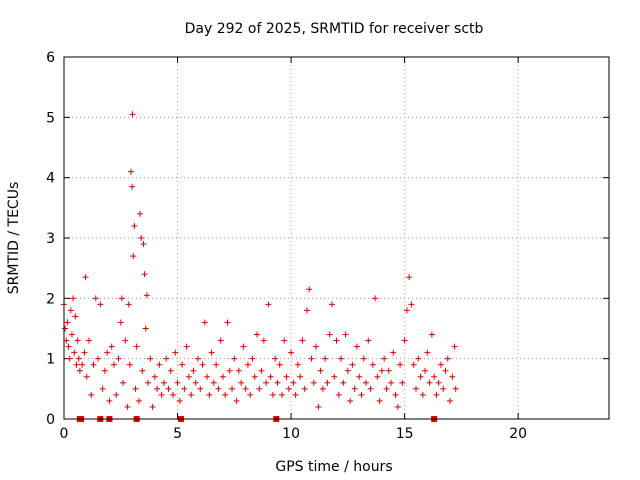 The height and width of the screenshot is (480, 640). I want to click on y-tick-label: 2, so click(50, 299).